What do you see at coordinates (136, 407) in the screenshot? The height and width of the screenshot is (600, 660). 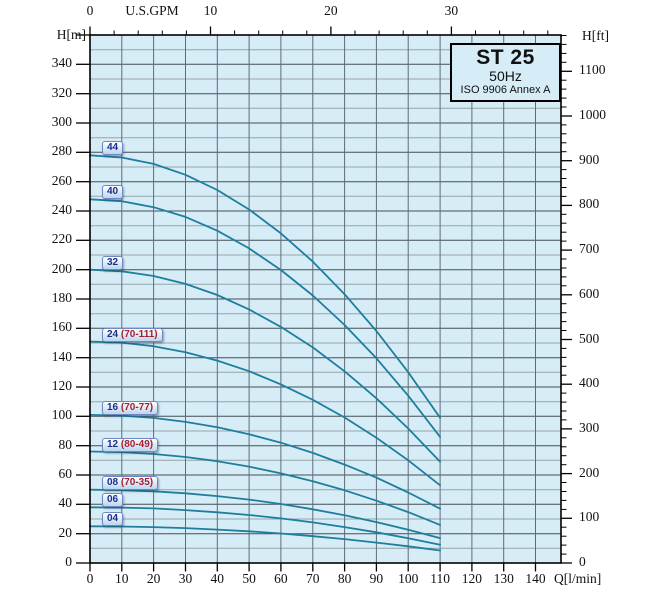 I see `stage-range: (70-77)` at bounding box center [136, 407].